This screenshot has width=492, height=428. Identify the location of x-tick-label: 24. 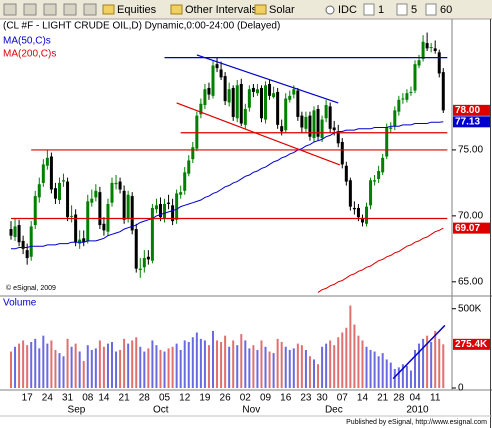
(48, 398).